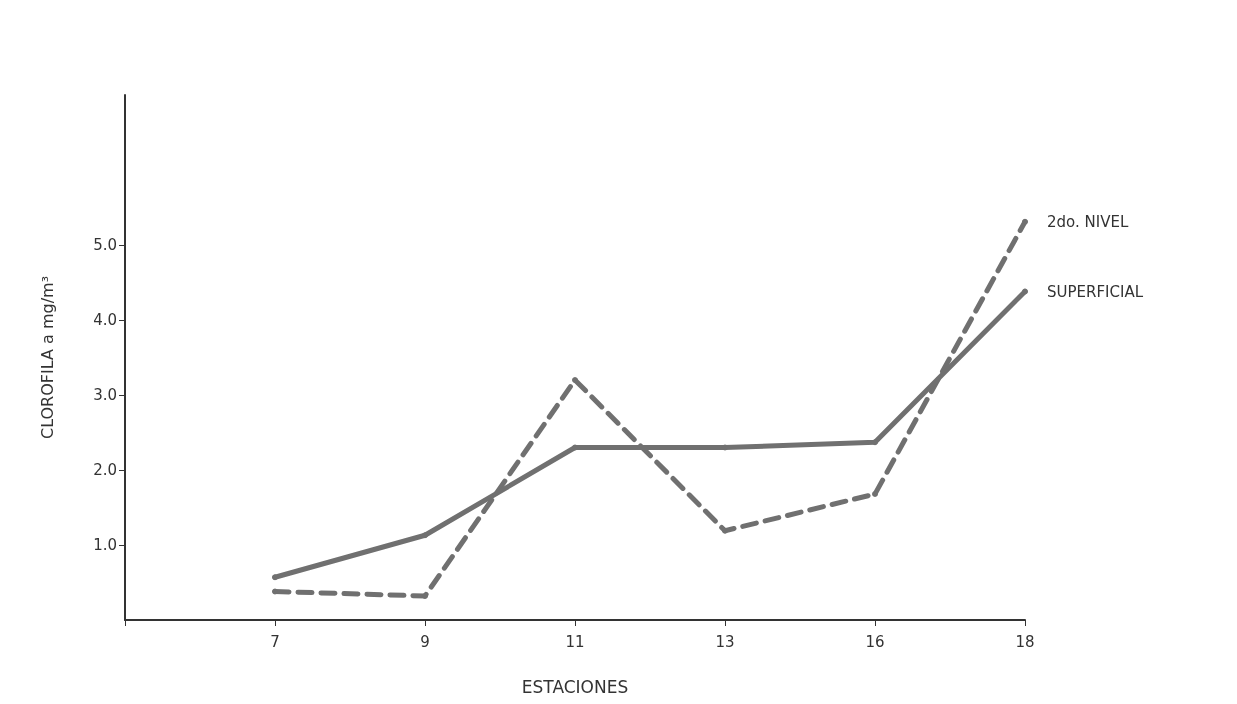 This screenshot has height=704, width=1237. Describe the element at coordinates (105, 245) in the screenshot. I see `y-tick-label: 5.0` at that location.